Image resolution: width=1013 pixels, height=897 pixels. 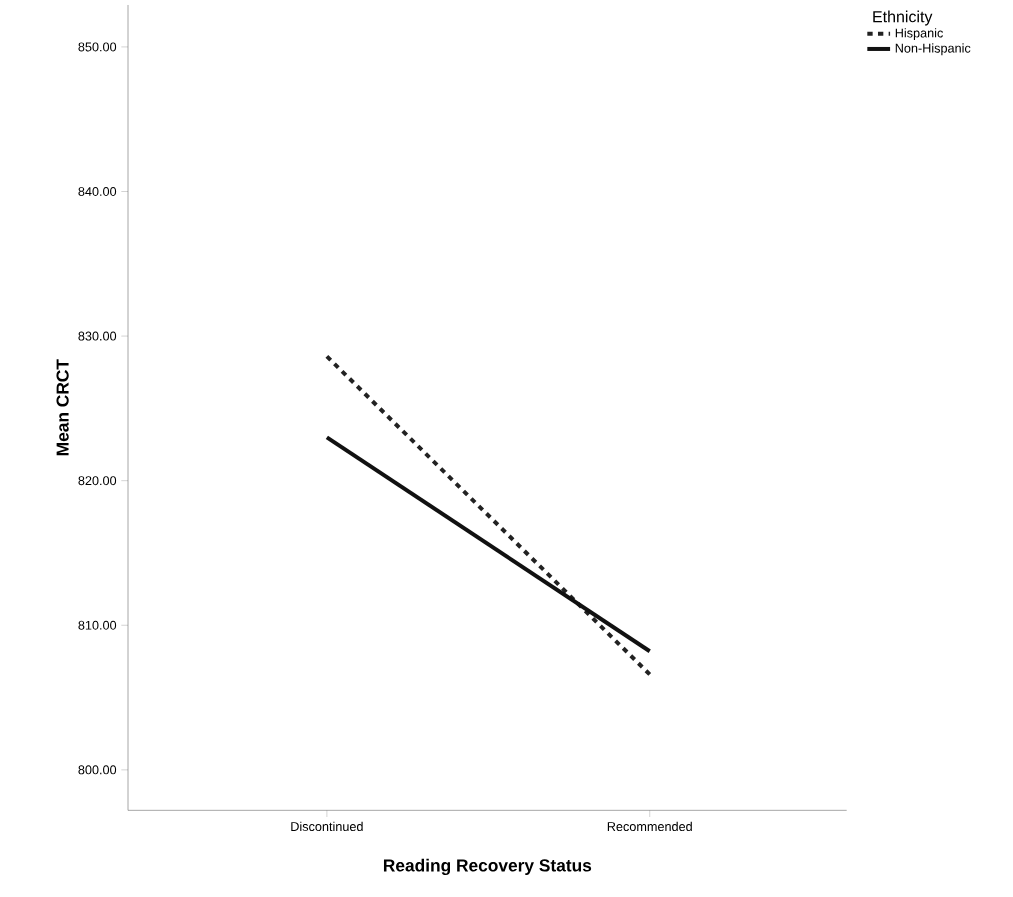 I want to click on y-tick-label: 810.00, so click(x=97, y=625).